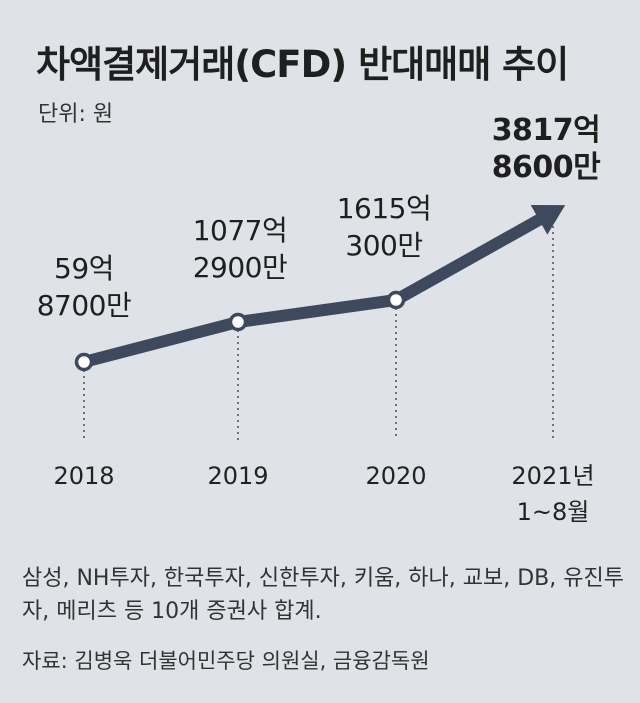 This screenshot has height=703, width=640. What do you see at coordinates (237, 476) in the screenshot?
I see `x-tick-label-1-0: 2019` at bounding box center [237, 476].